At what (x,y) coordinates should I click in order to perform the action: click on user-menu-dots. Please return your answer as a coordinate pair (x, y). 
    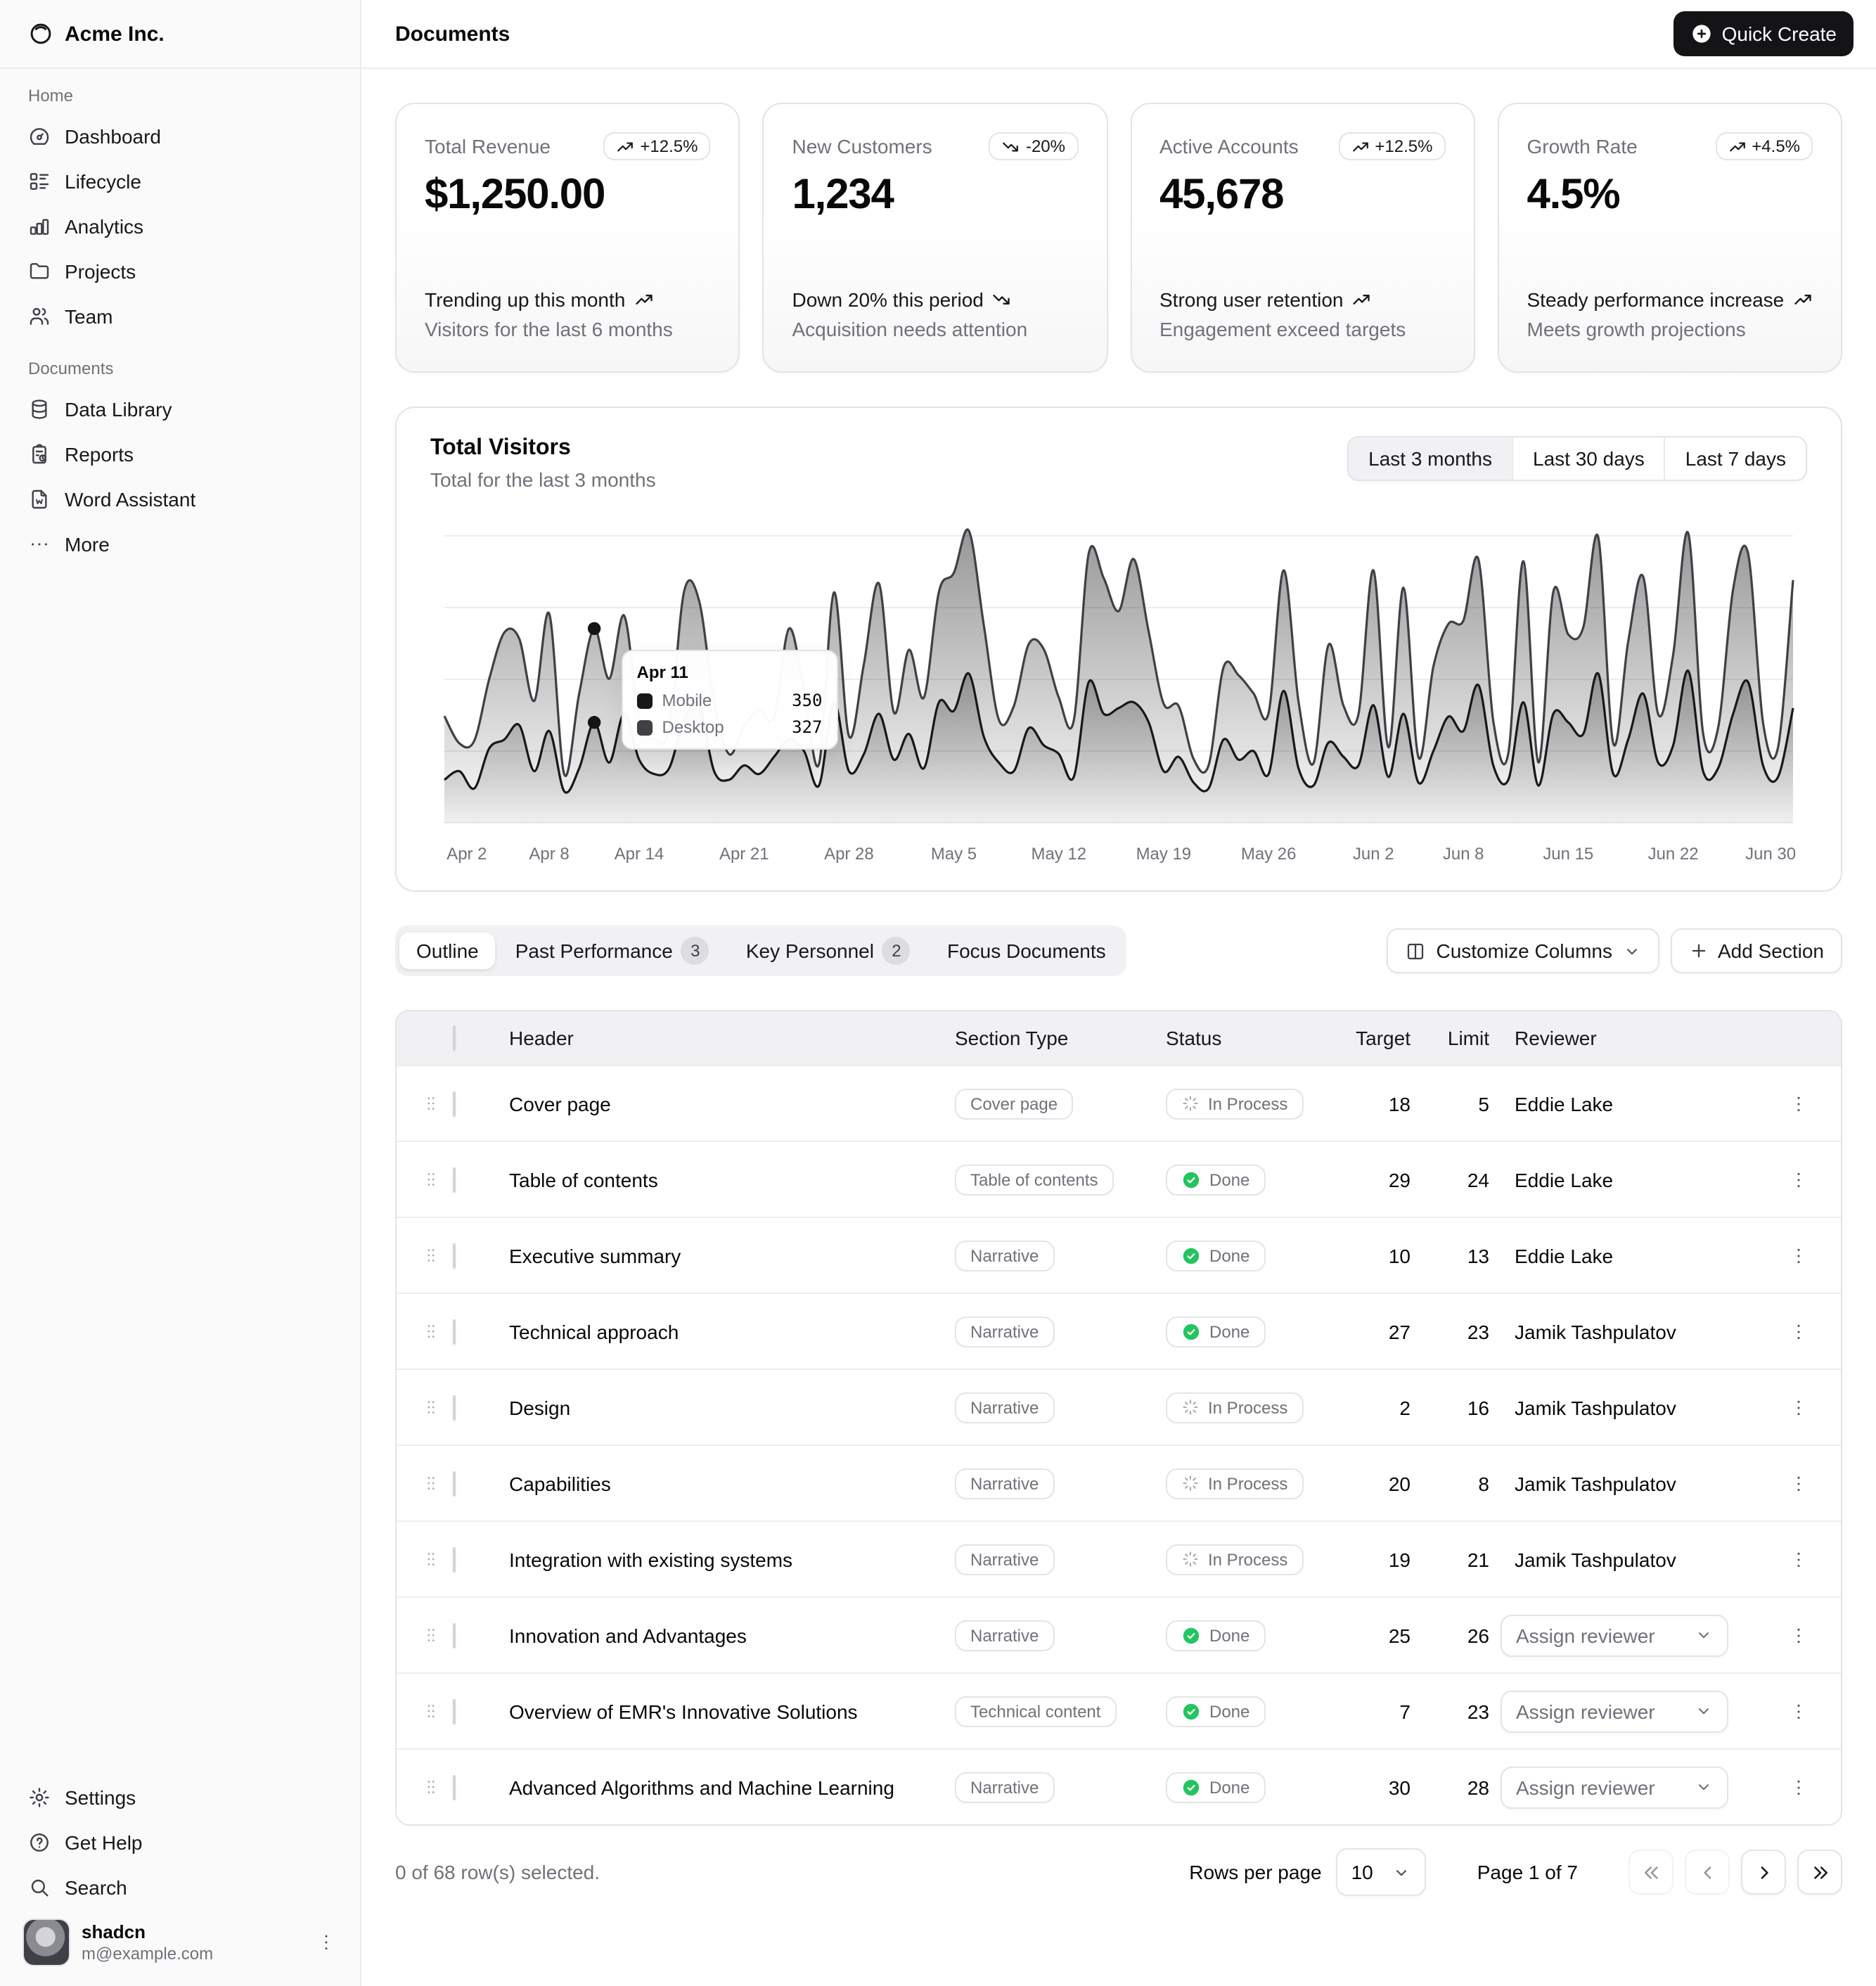
    Looking at the image, I should click on (326, 1942).